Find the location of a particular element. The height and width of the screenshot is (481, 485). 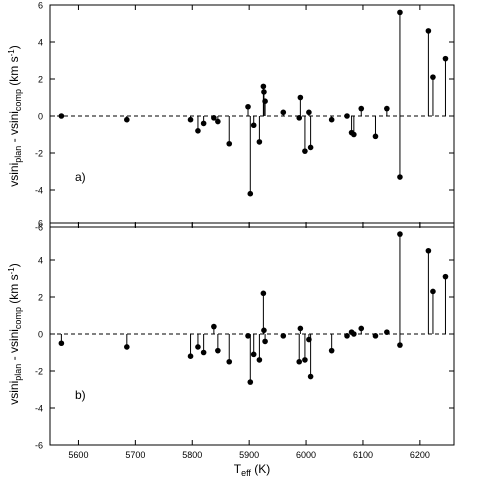

x-tick-label: 5900 is located at coordinates (249, 455).